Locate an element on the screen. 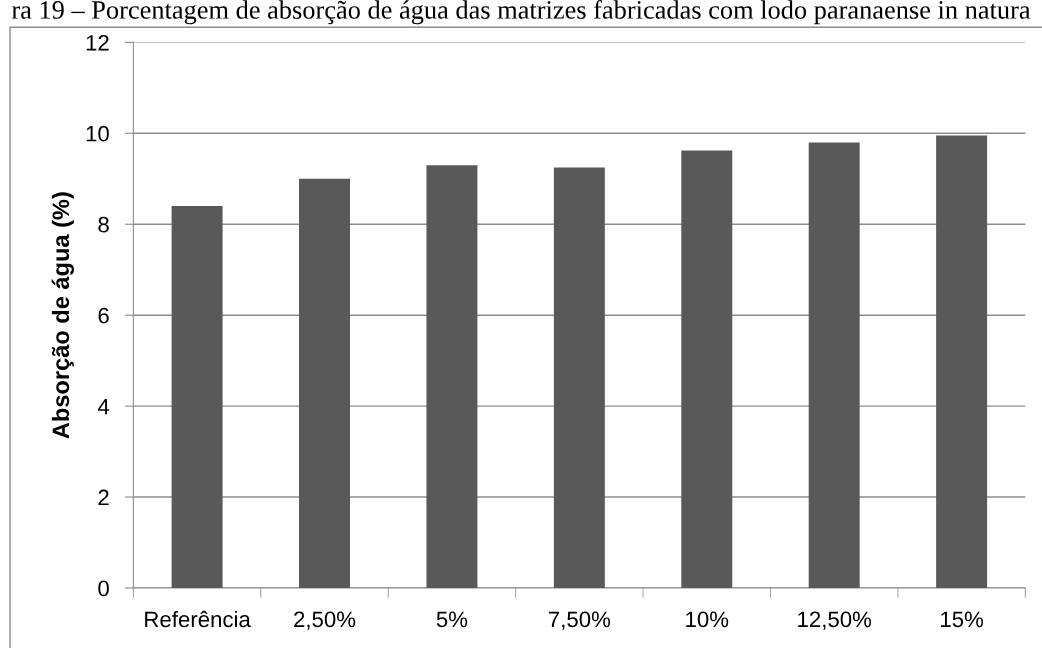 The image size is (1042, 648). x-tick-label: 12,50% is located at coordinates (835, 620).